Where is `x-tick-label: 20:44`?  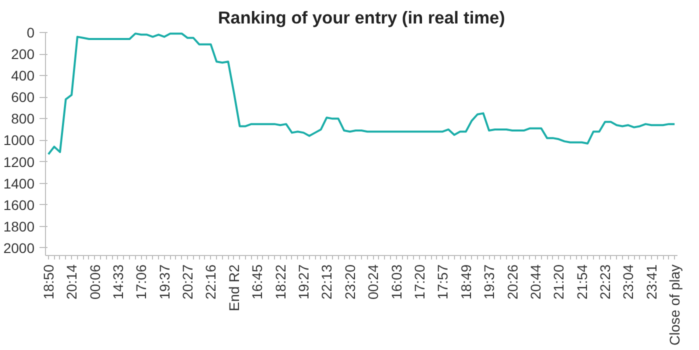
x-tick-label: 20:44 is located at coordinates (535, 282).